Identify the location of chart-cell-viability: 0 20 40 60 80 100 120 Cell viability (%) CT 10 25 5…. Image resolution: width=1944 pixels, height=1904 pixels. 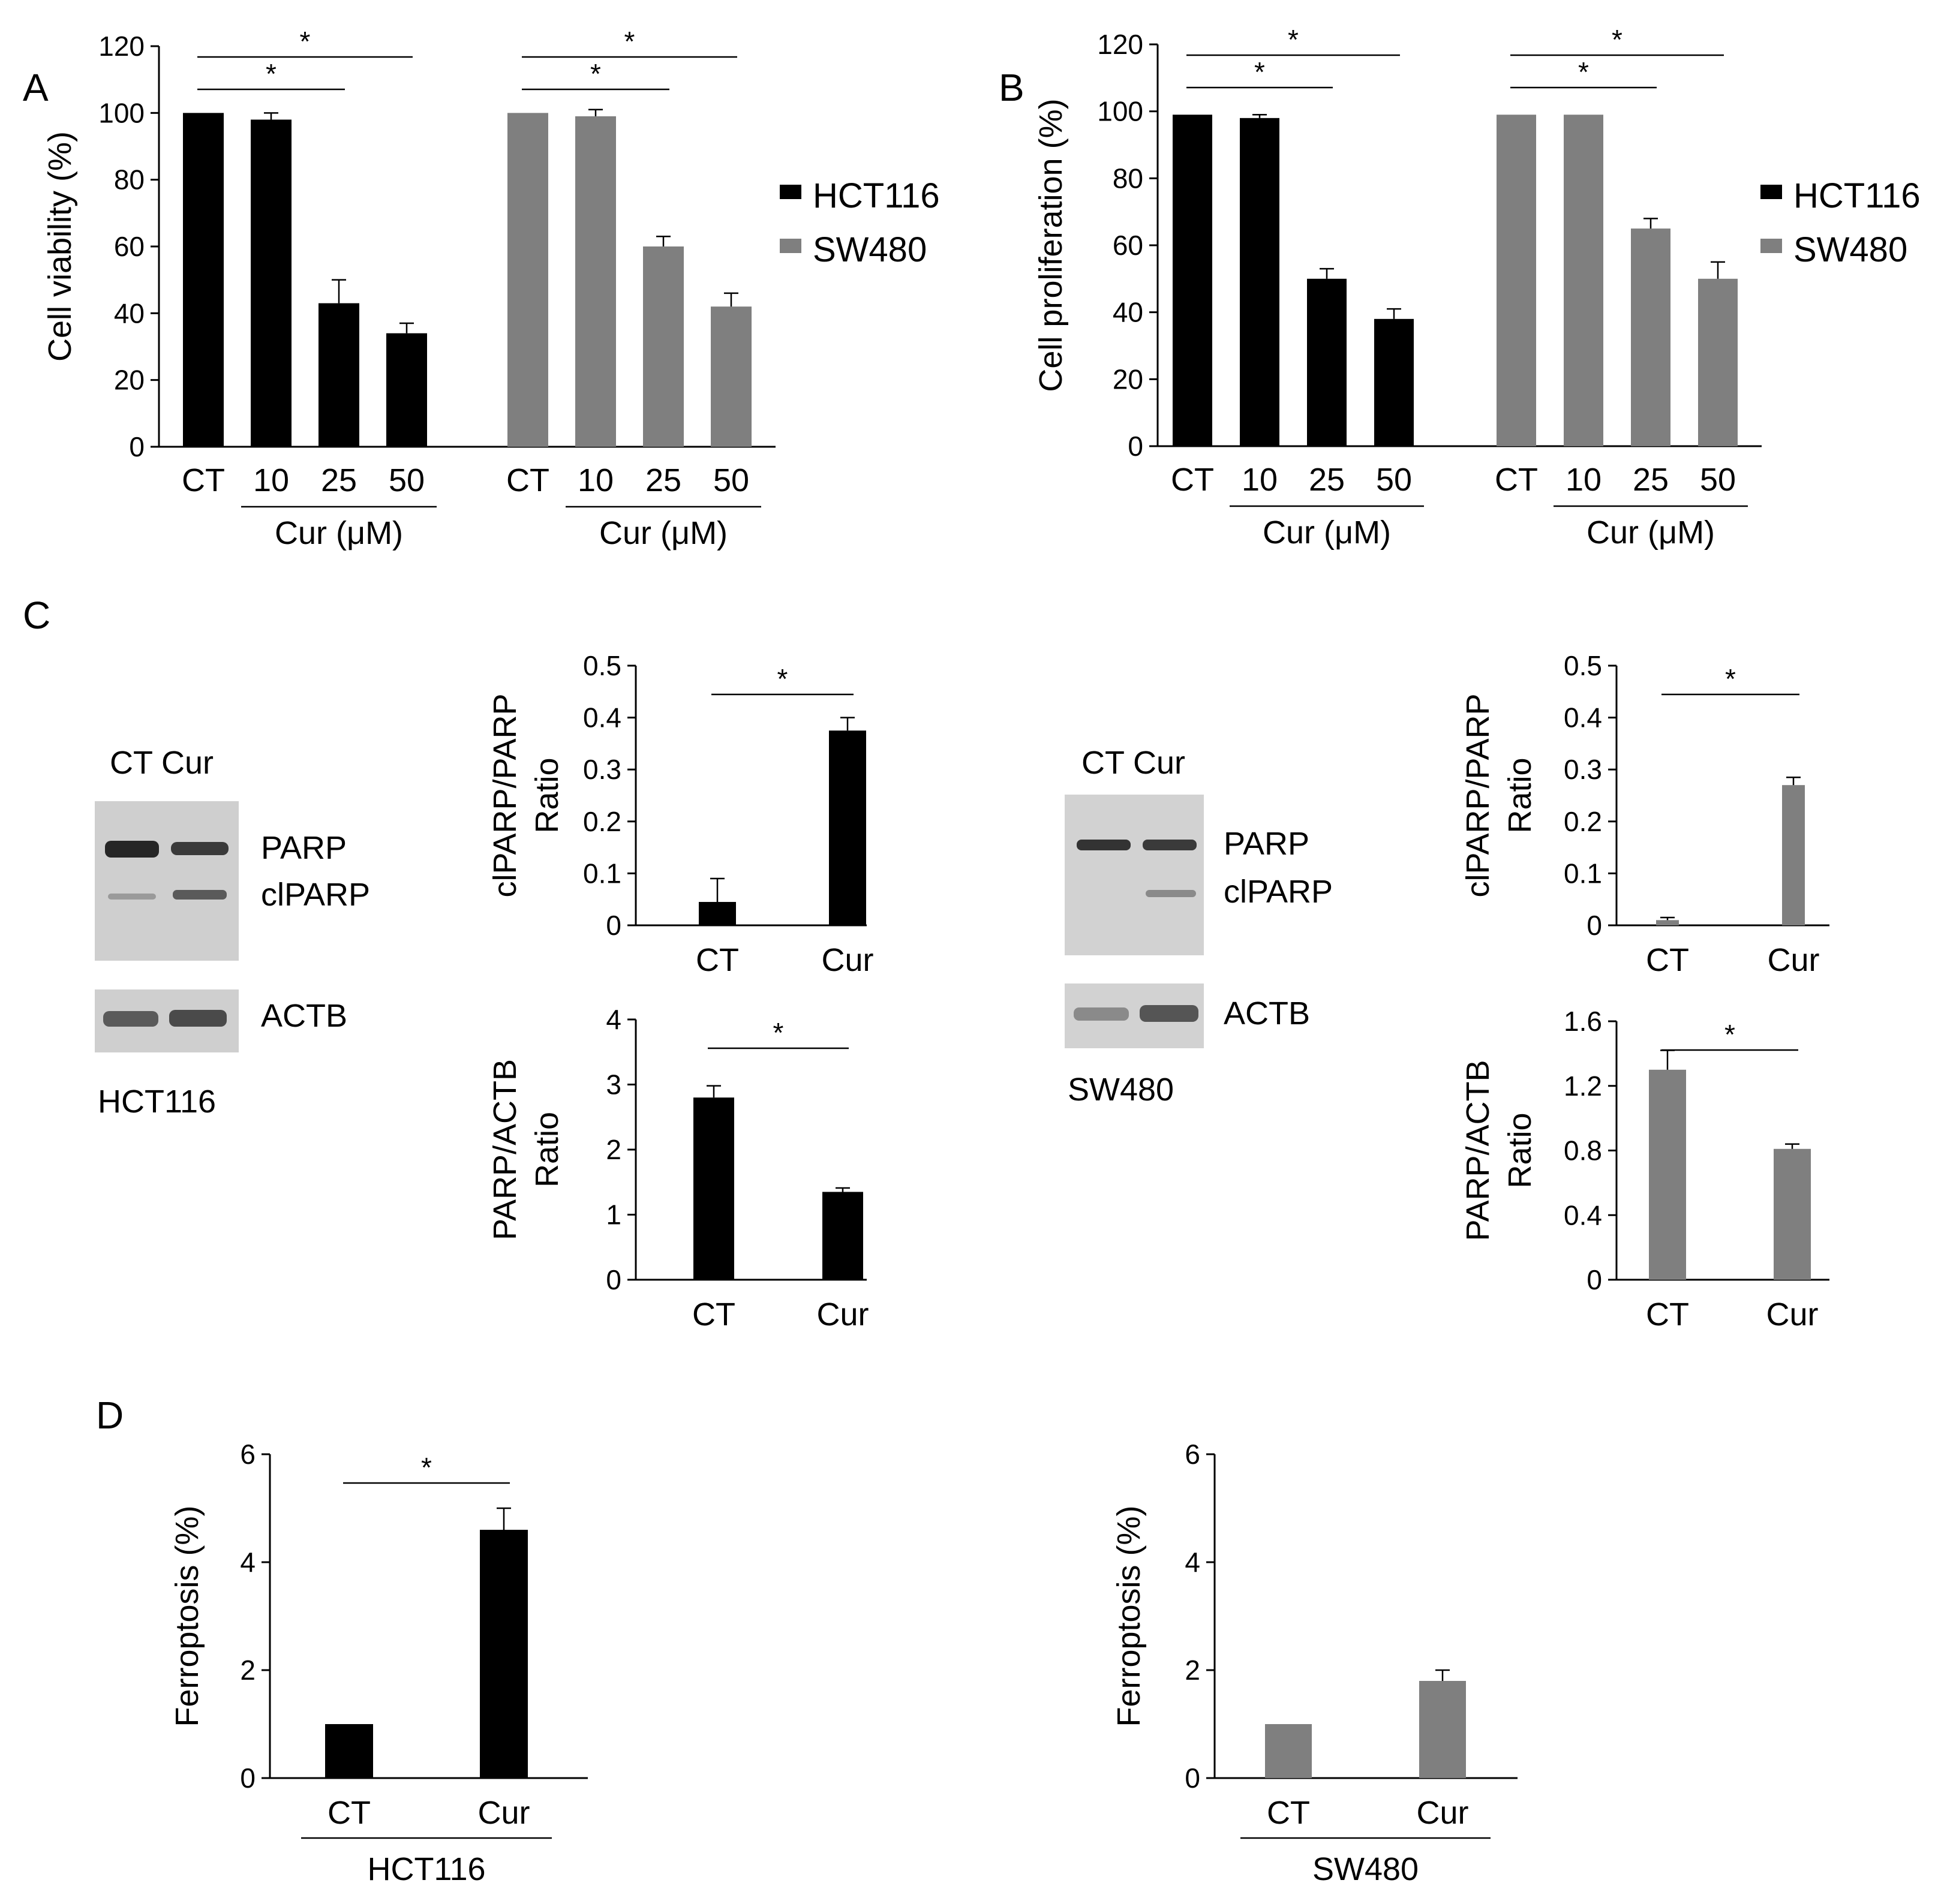
(491, 289).